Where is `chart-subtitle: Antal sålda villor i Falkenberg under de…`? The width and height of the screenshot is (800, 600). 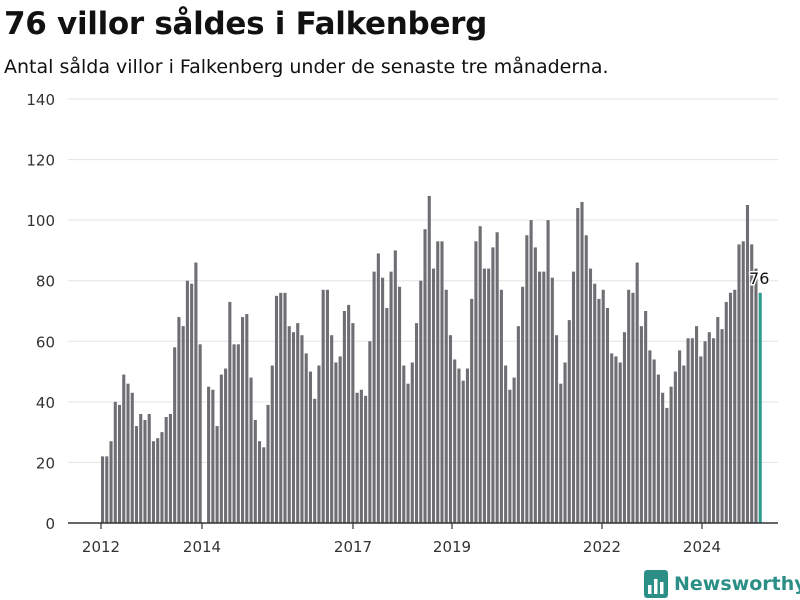 chart-subtitle: Antal sålda villor i Falkenberg under de… is located at coordinates (306, 67).